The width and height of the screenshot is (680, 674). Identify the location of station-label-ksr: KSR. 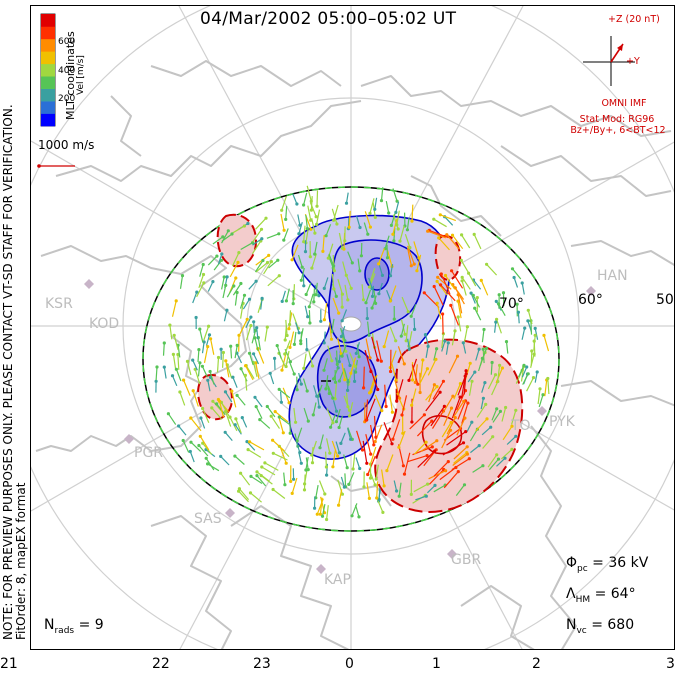
(59, 304).